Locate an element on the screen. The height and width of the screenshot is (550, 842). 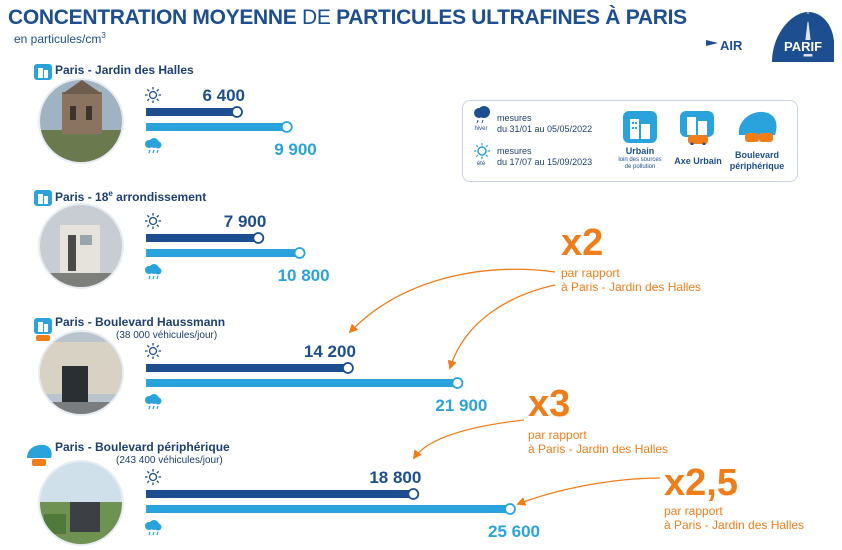
winter-line1: mesures is located at coordinates (514, 118).